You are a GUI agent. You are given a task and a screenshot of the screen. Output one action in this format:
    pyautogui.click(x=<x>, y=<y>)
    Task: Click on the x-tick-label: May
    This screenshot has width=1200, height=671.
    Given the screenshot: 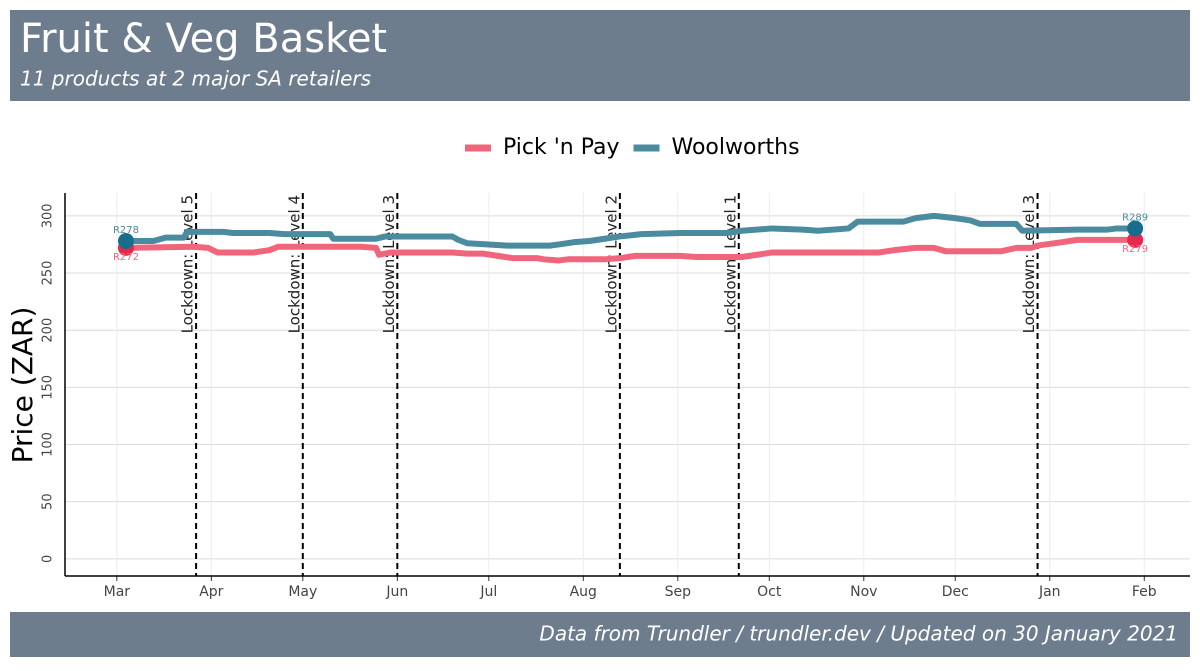 What is the action you would take?
    pyautogui.click(x=302, y=592)
    